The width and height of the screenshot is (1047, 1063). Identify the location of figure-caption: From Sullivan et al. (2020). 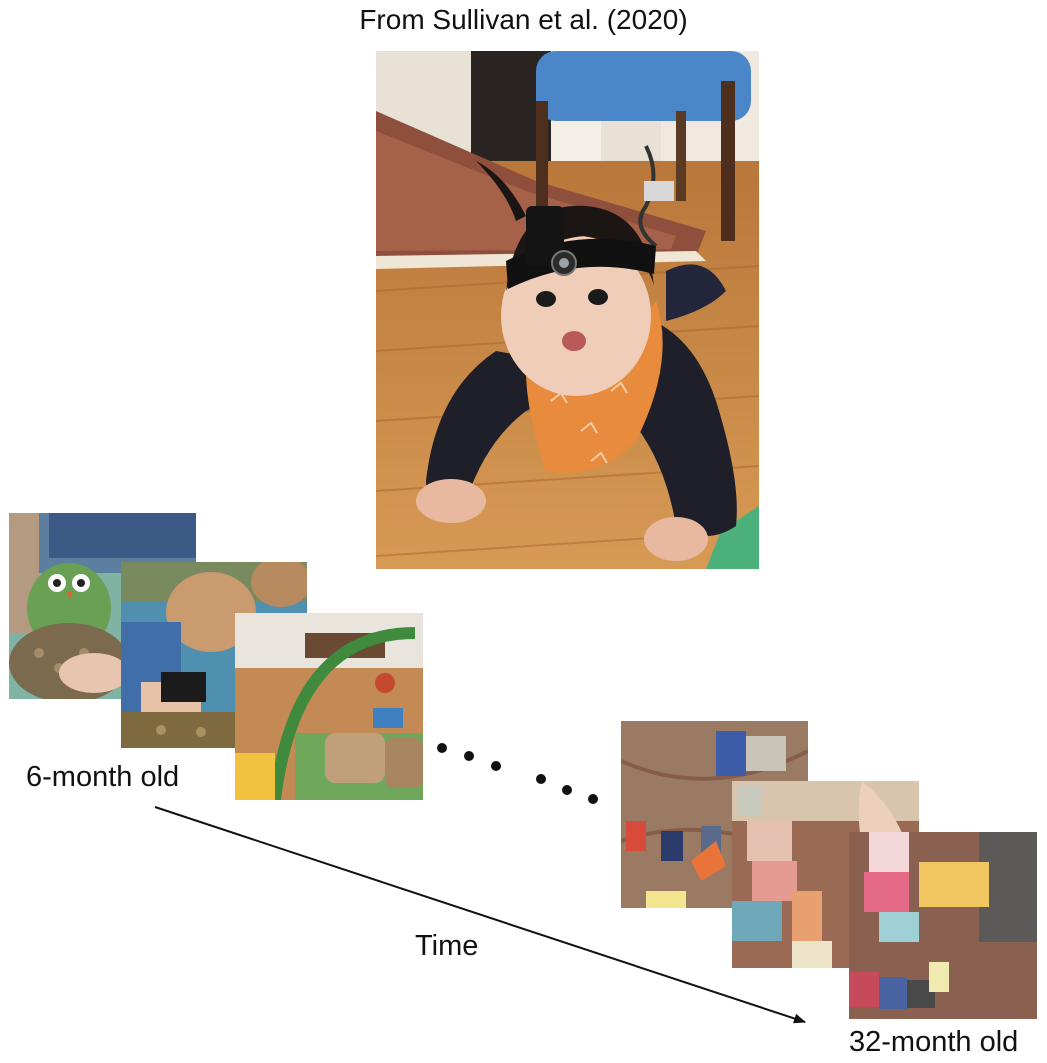
(523, 19).